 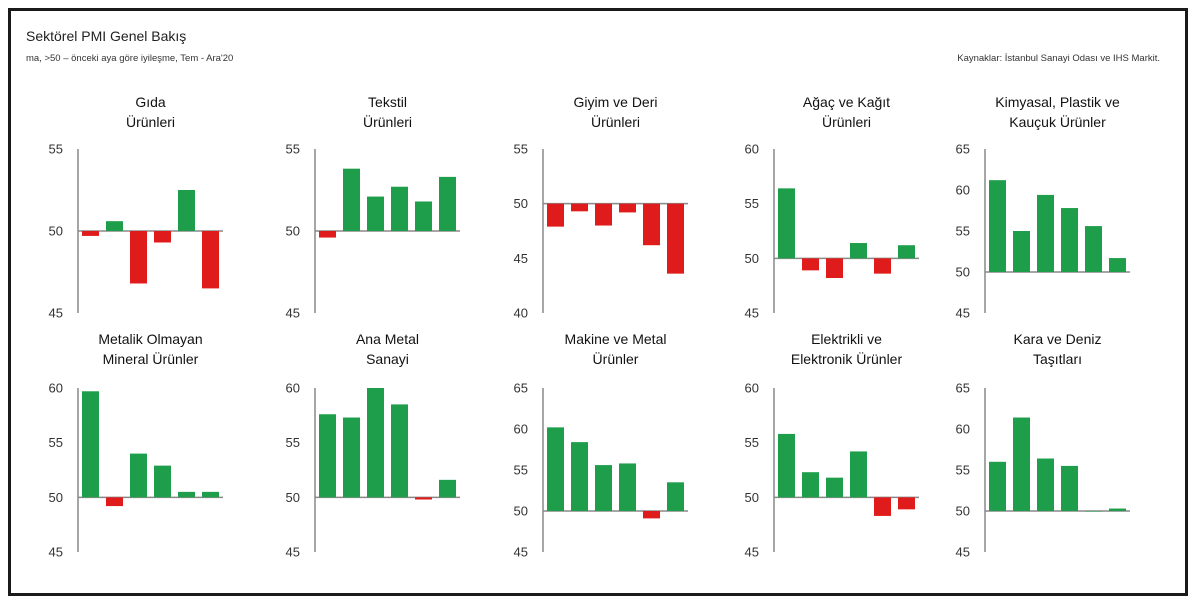 I want to click on panel-10: Kara ve Deniz Taşıtları 45 50 55 60 65, so click(x=1043, y=445).